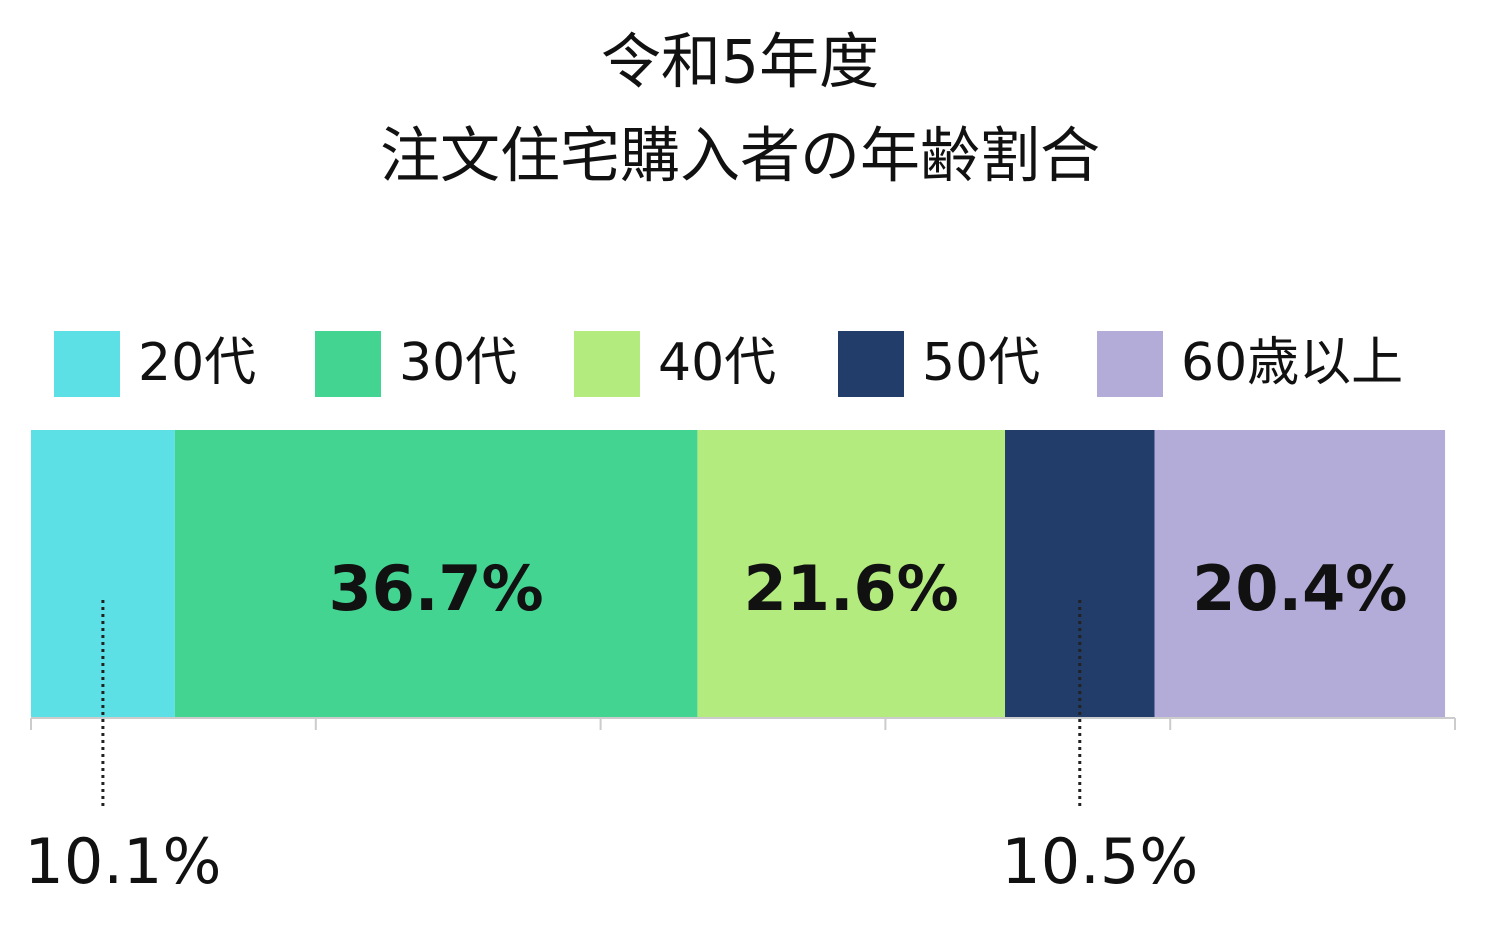  I want to click on chart-title: 注文住宅購入者の年齢割合, so click(740, 157).